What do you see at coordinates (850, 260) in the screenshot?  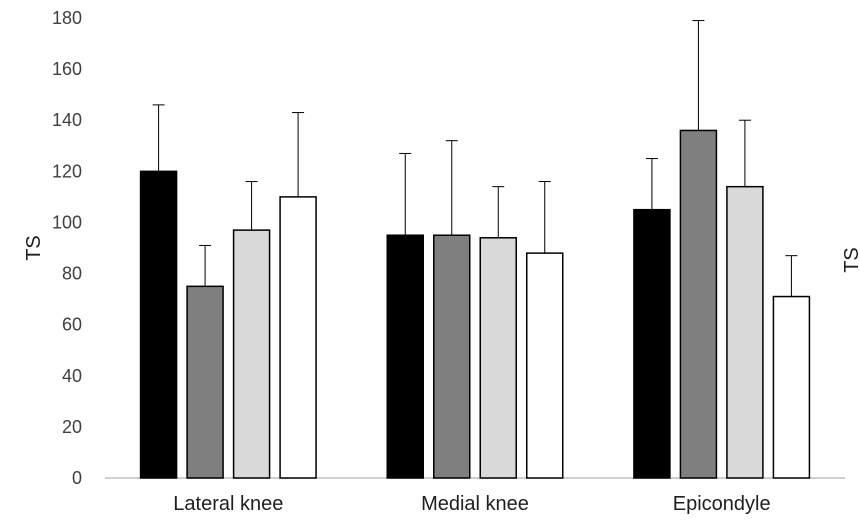 I see `y-axis-title-secondary: TS` at bounding box center [850, 260].